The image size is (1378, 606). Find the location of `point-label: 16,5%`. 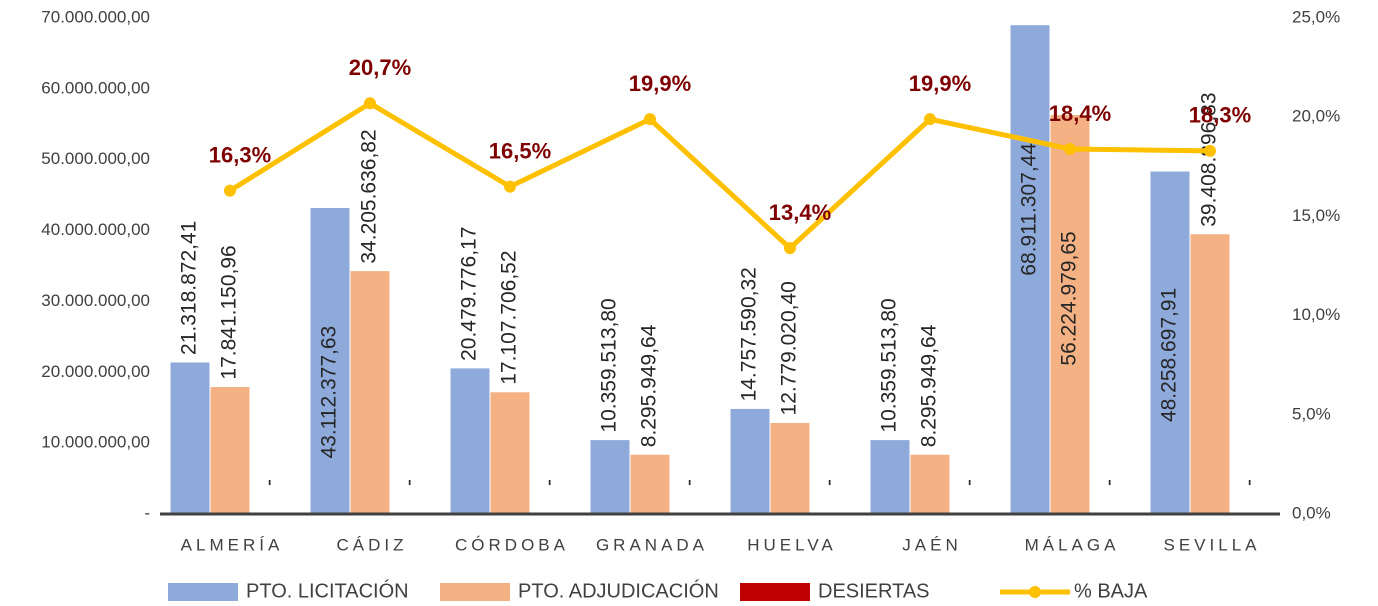

point-label: 16,5% is located at coordinates (520, 150).